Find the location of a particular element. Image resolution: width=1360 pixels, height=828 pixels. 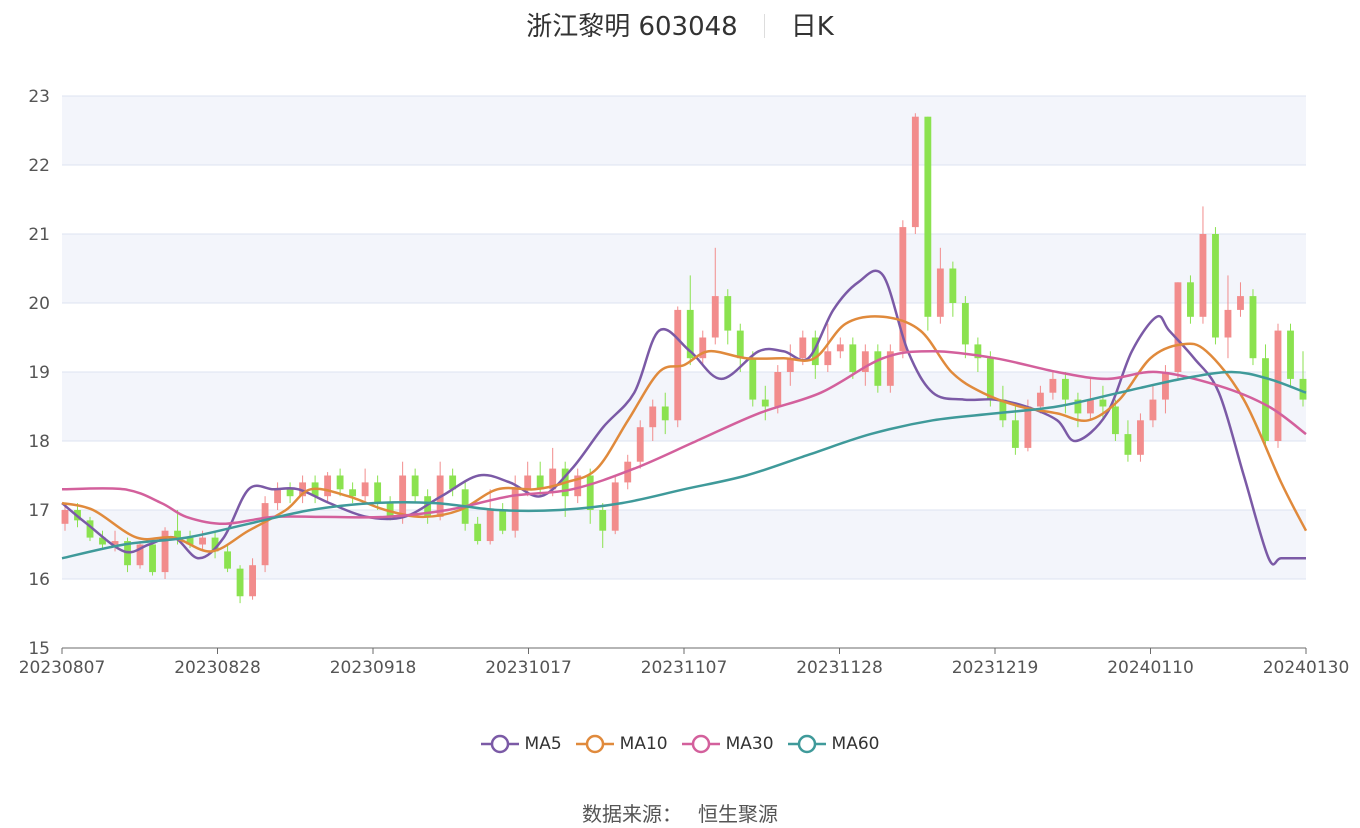

source-label: 数据来源： is located at coordinates (632, 814).